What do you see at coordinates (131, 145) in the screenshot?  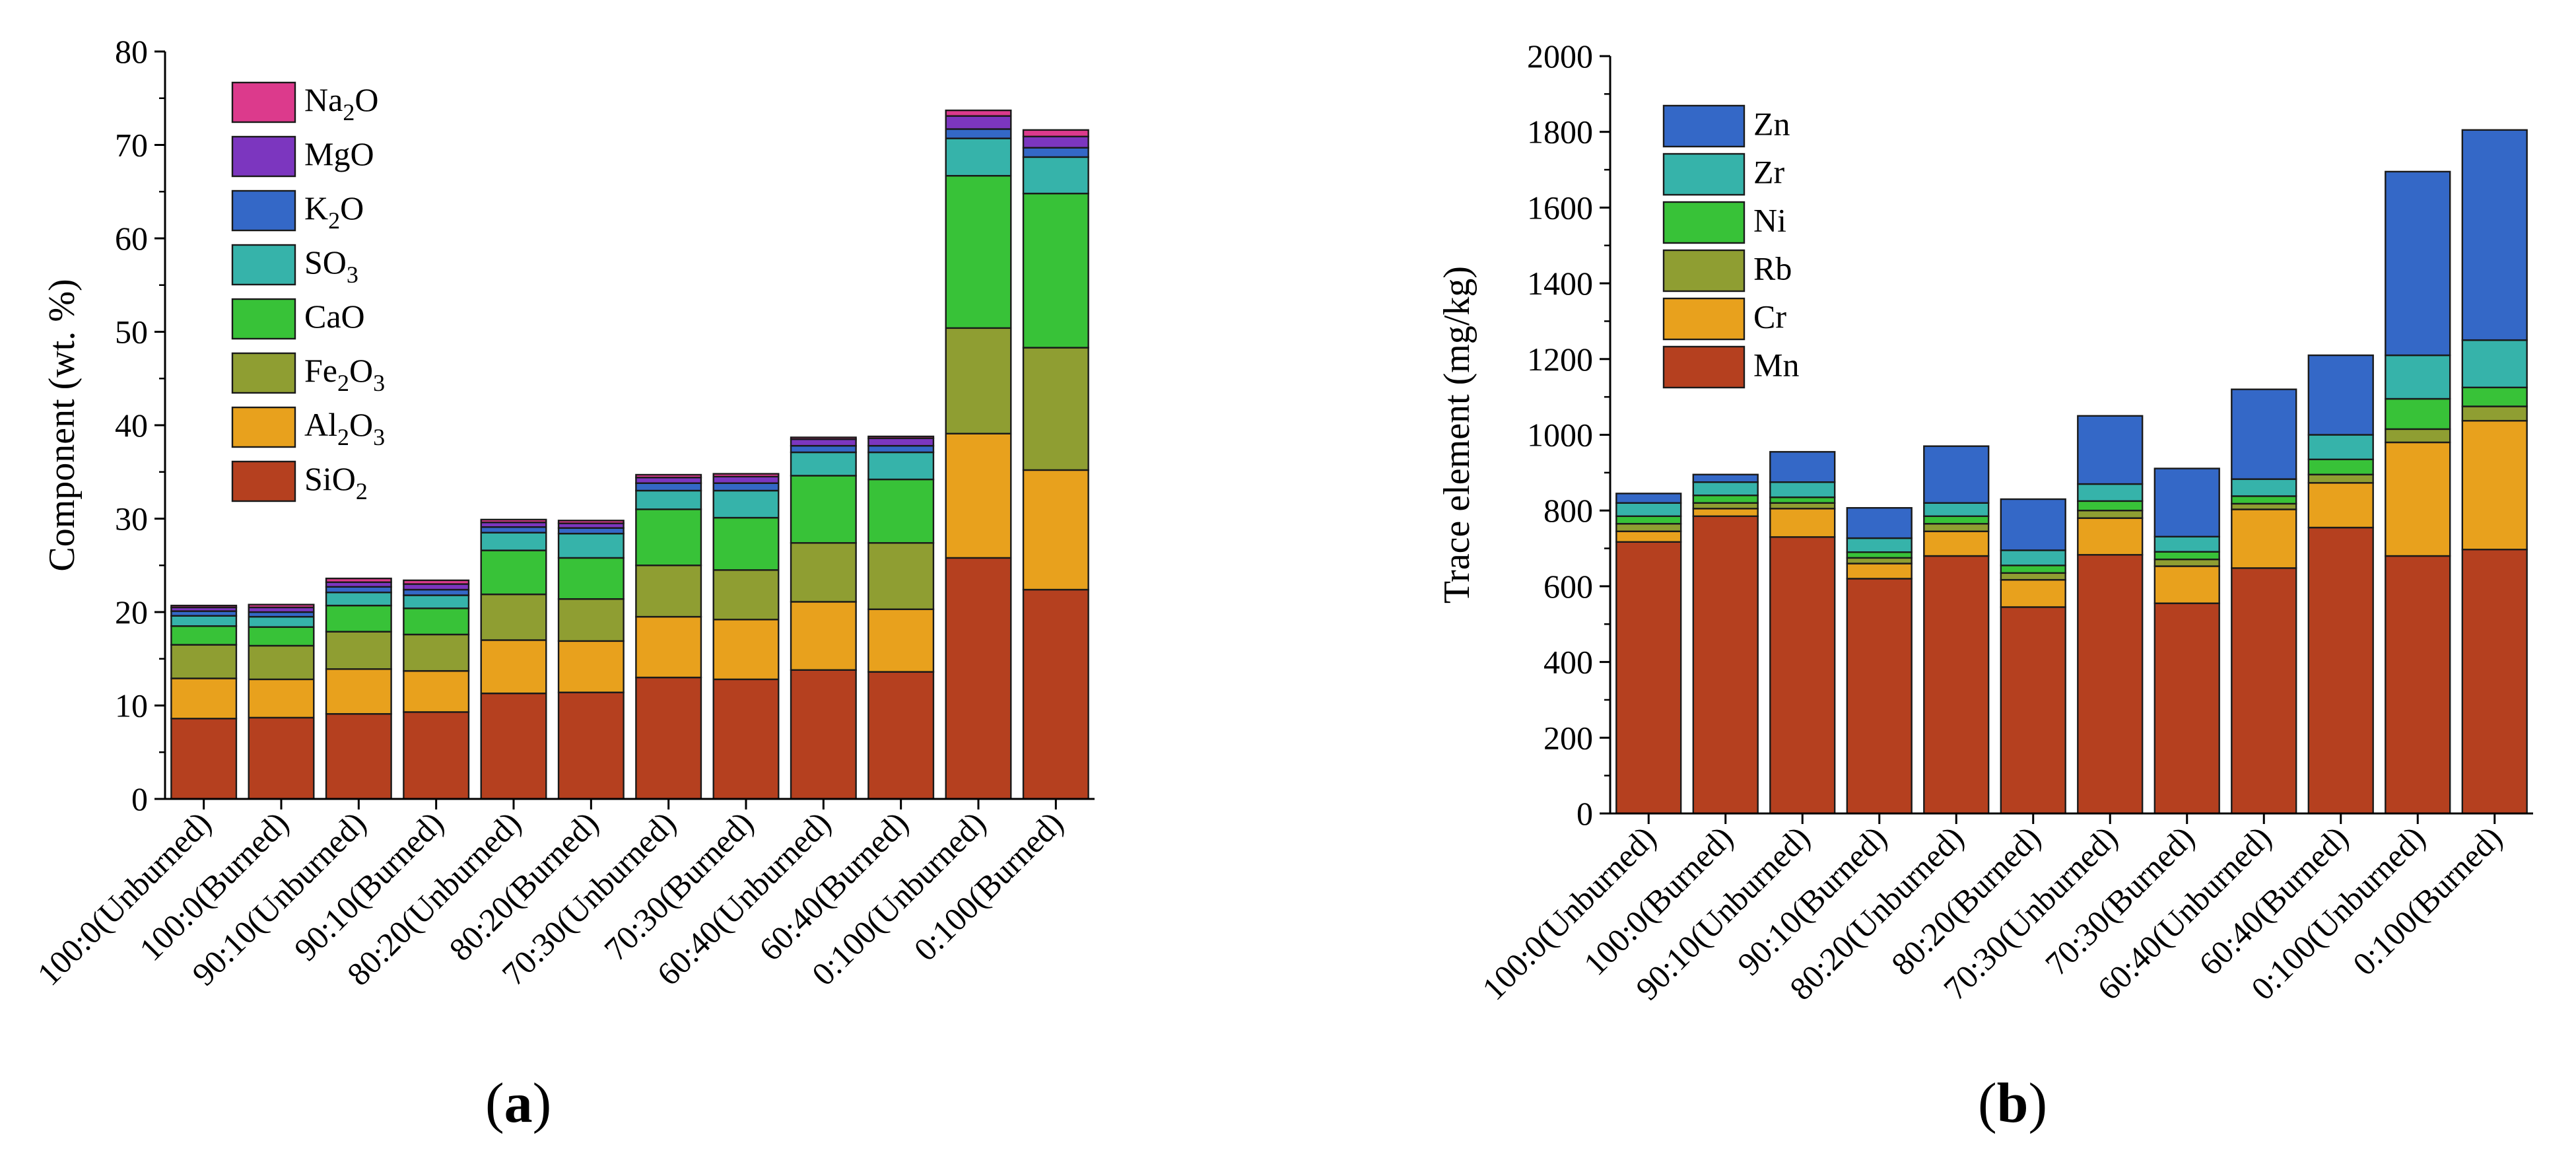 I see `y-tick-label: 70` at bounding box center [131, 145].